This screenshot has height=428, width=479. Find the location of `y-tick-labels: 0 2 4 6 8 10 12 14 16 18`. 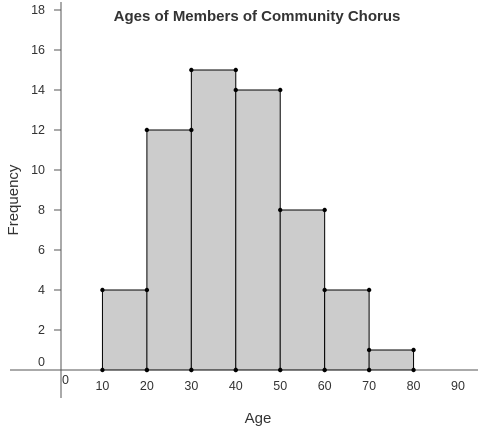

y-tick-labels: 0 2 4 6 8 10 12 14 16 18 is located at coordinates (38, 186).